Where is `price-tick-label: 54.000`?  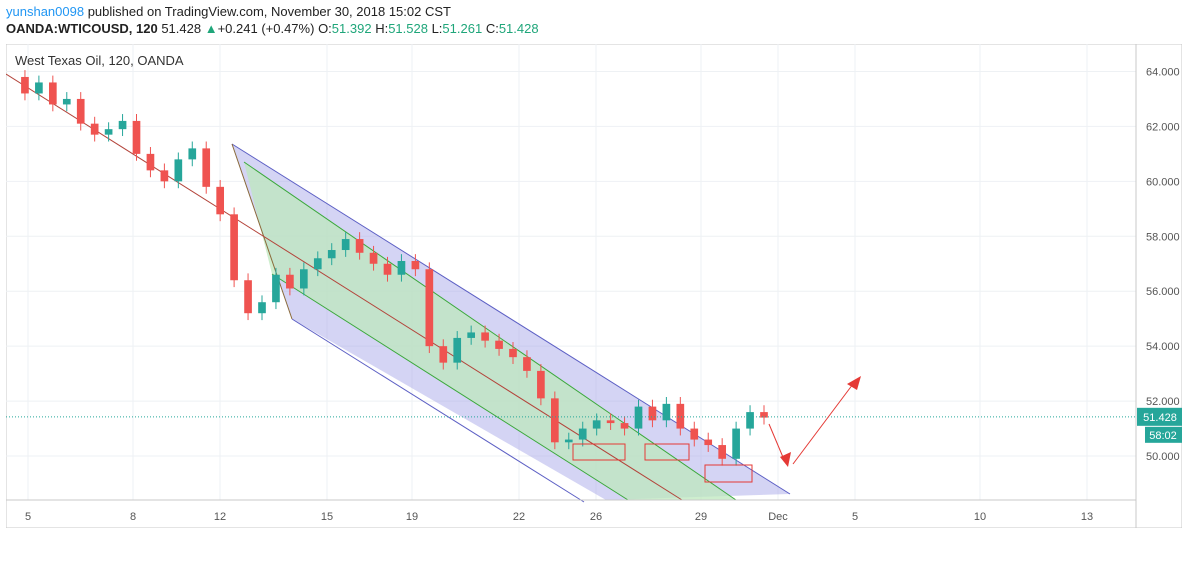
price-tick-label: 54.000 is located at coordinates (1163, 347).